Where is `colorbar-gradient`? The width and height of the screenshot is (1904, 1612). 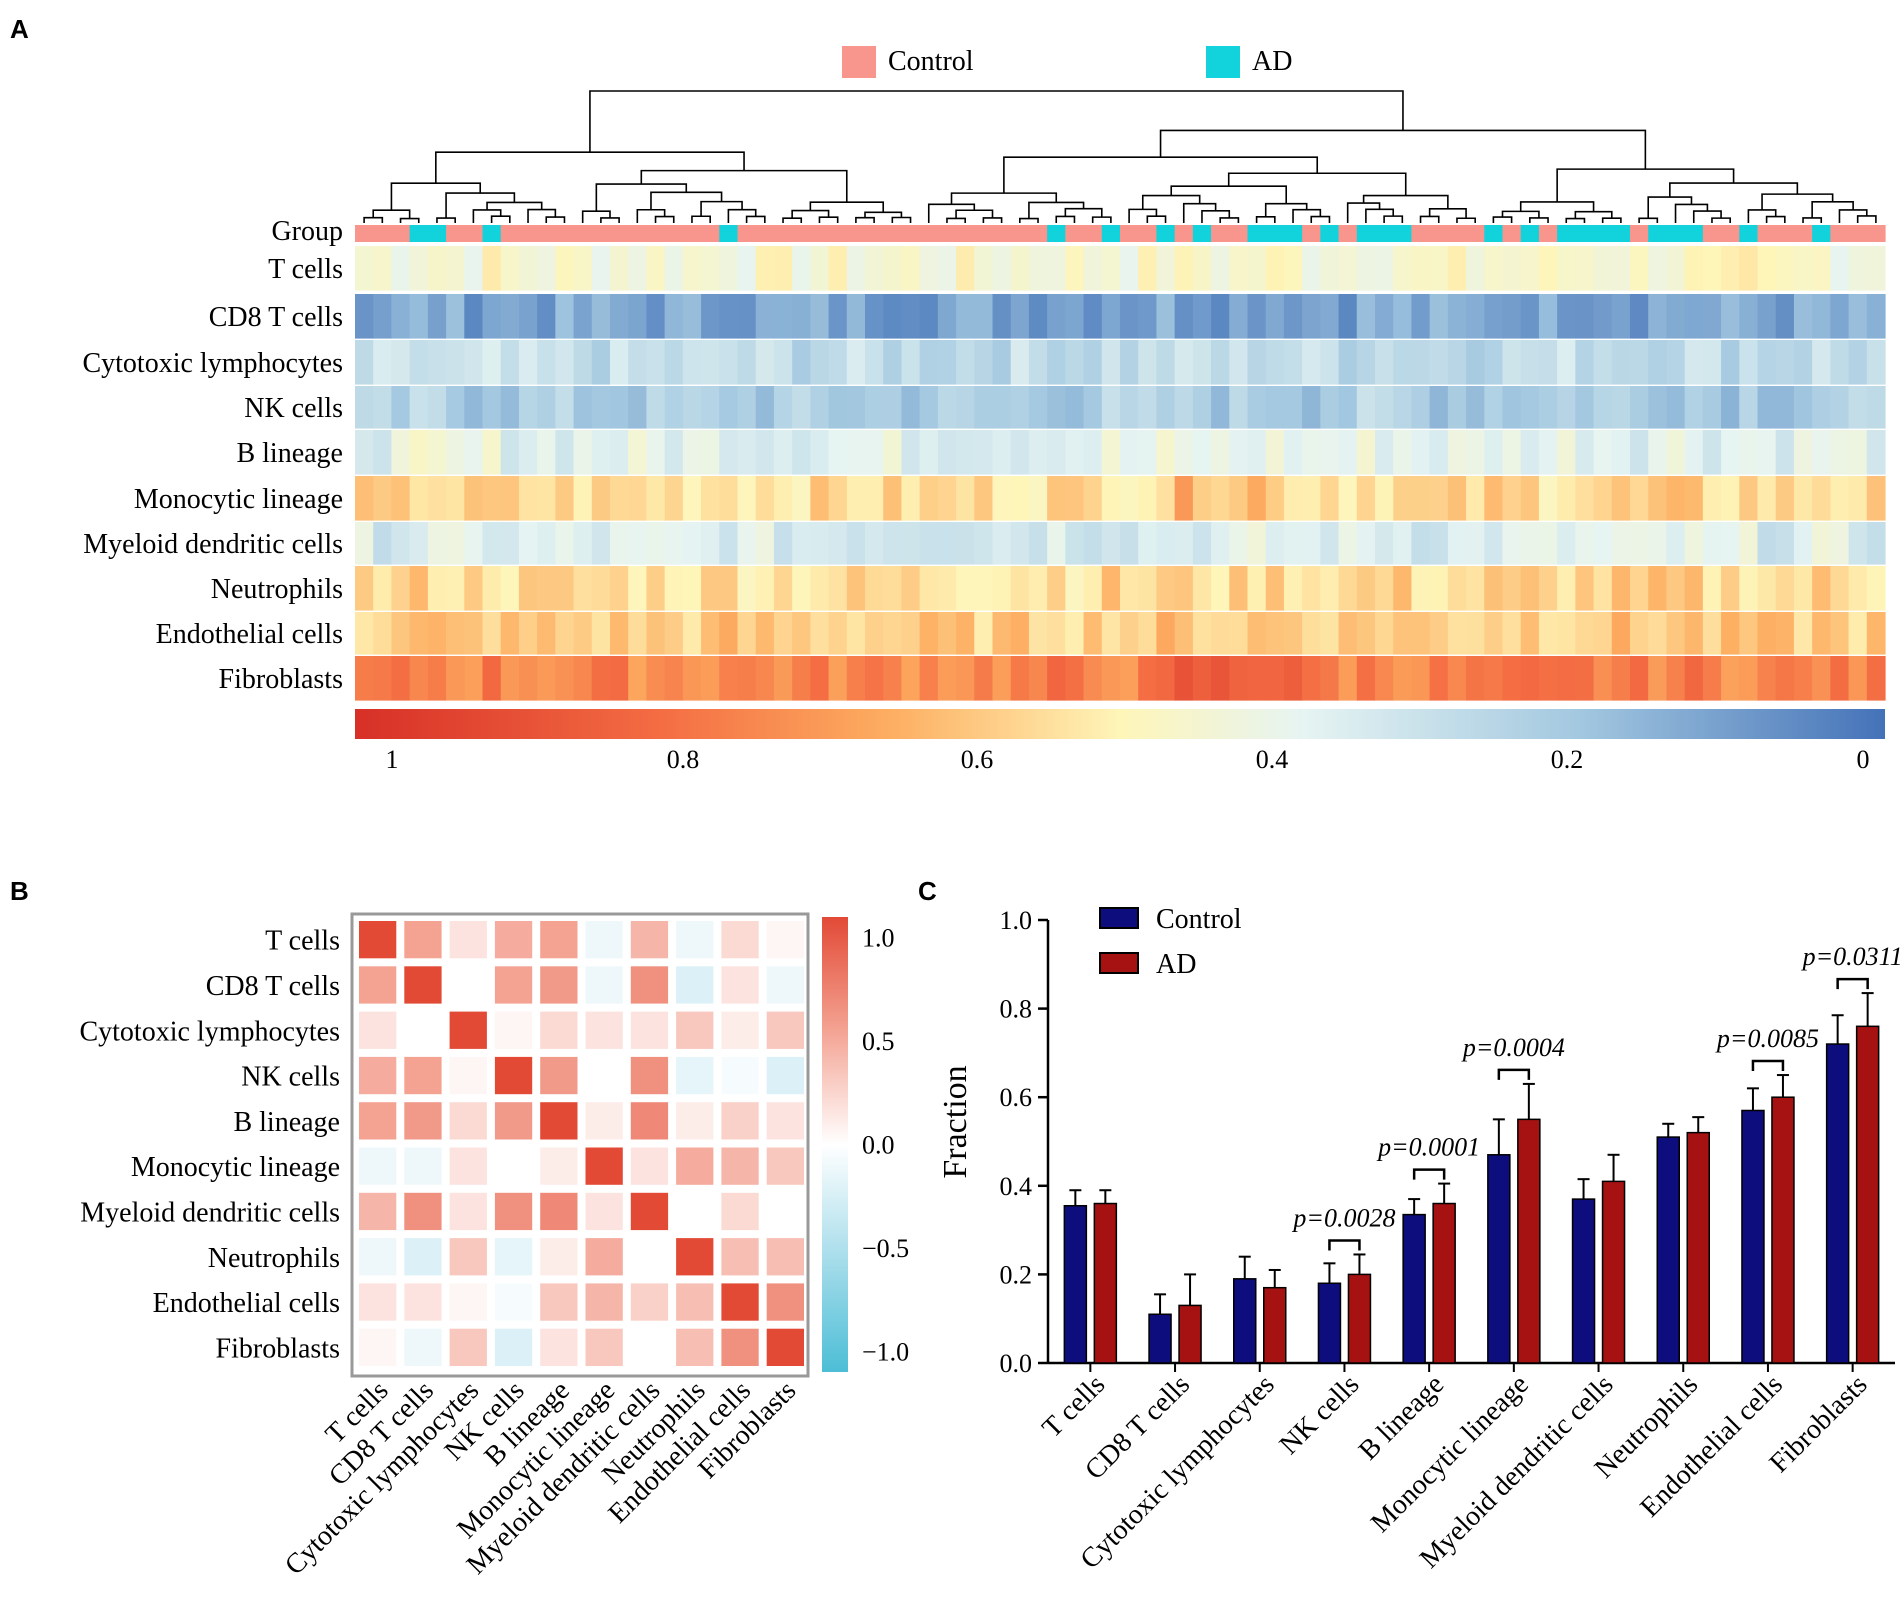 colorbar-gradient is located at coordinates (1120, 724).